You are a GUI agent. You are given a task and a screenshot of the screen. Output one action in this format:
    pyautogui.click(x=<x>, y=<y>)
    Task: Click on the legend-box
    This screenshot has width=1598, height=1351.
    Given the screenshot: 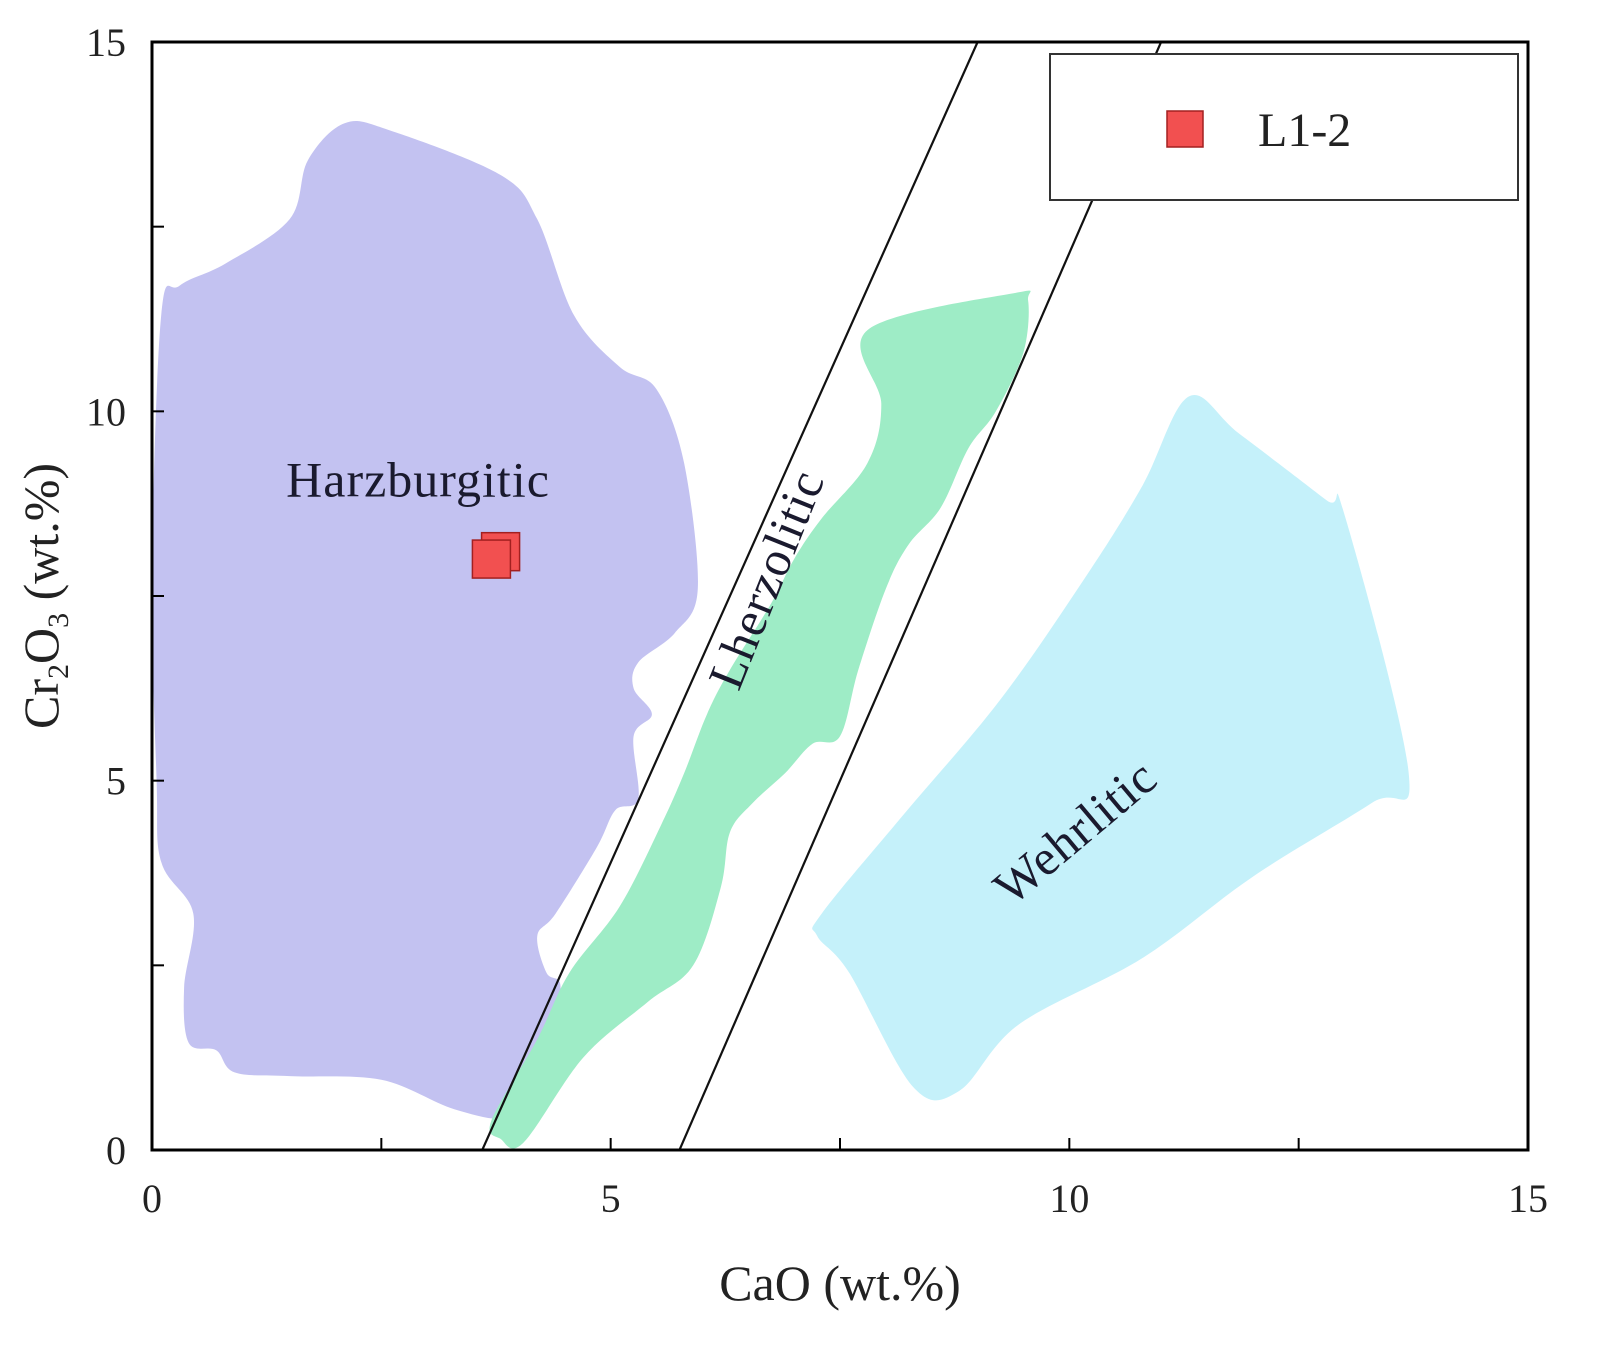 What is the action you would take?
    pyautogui.click(x=1284, y=127)
    